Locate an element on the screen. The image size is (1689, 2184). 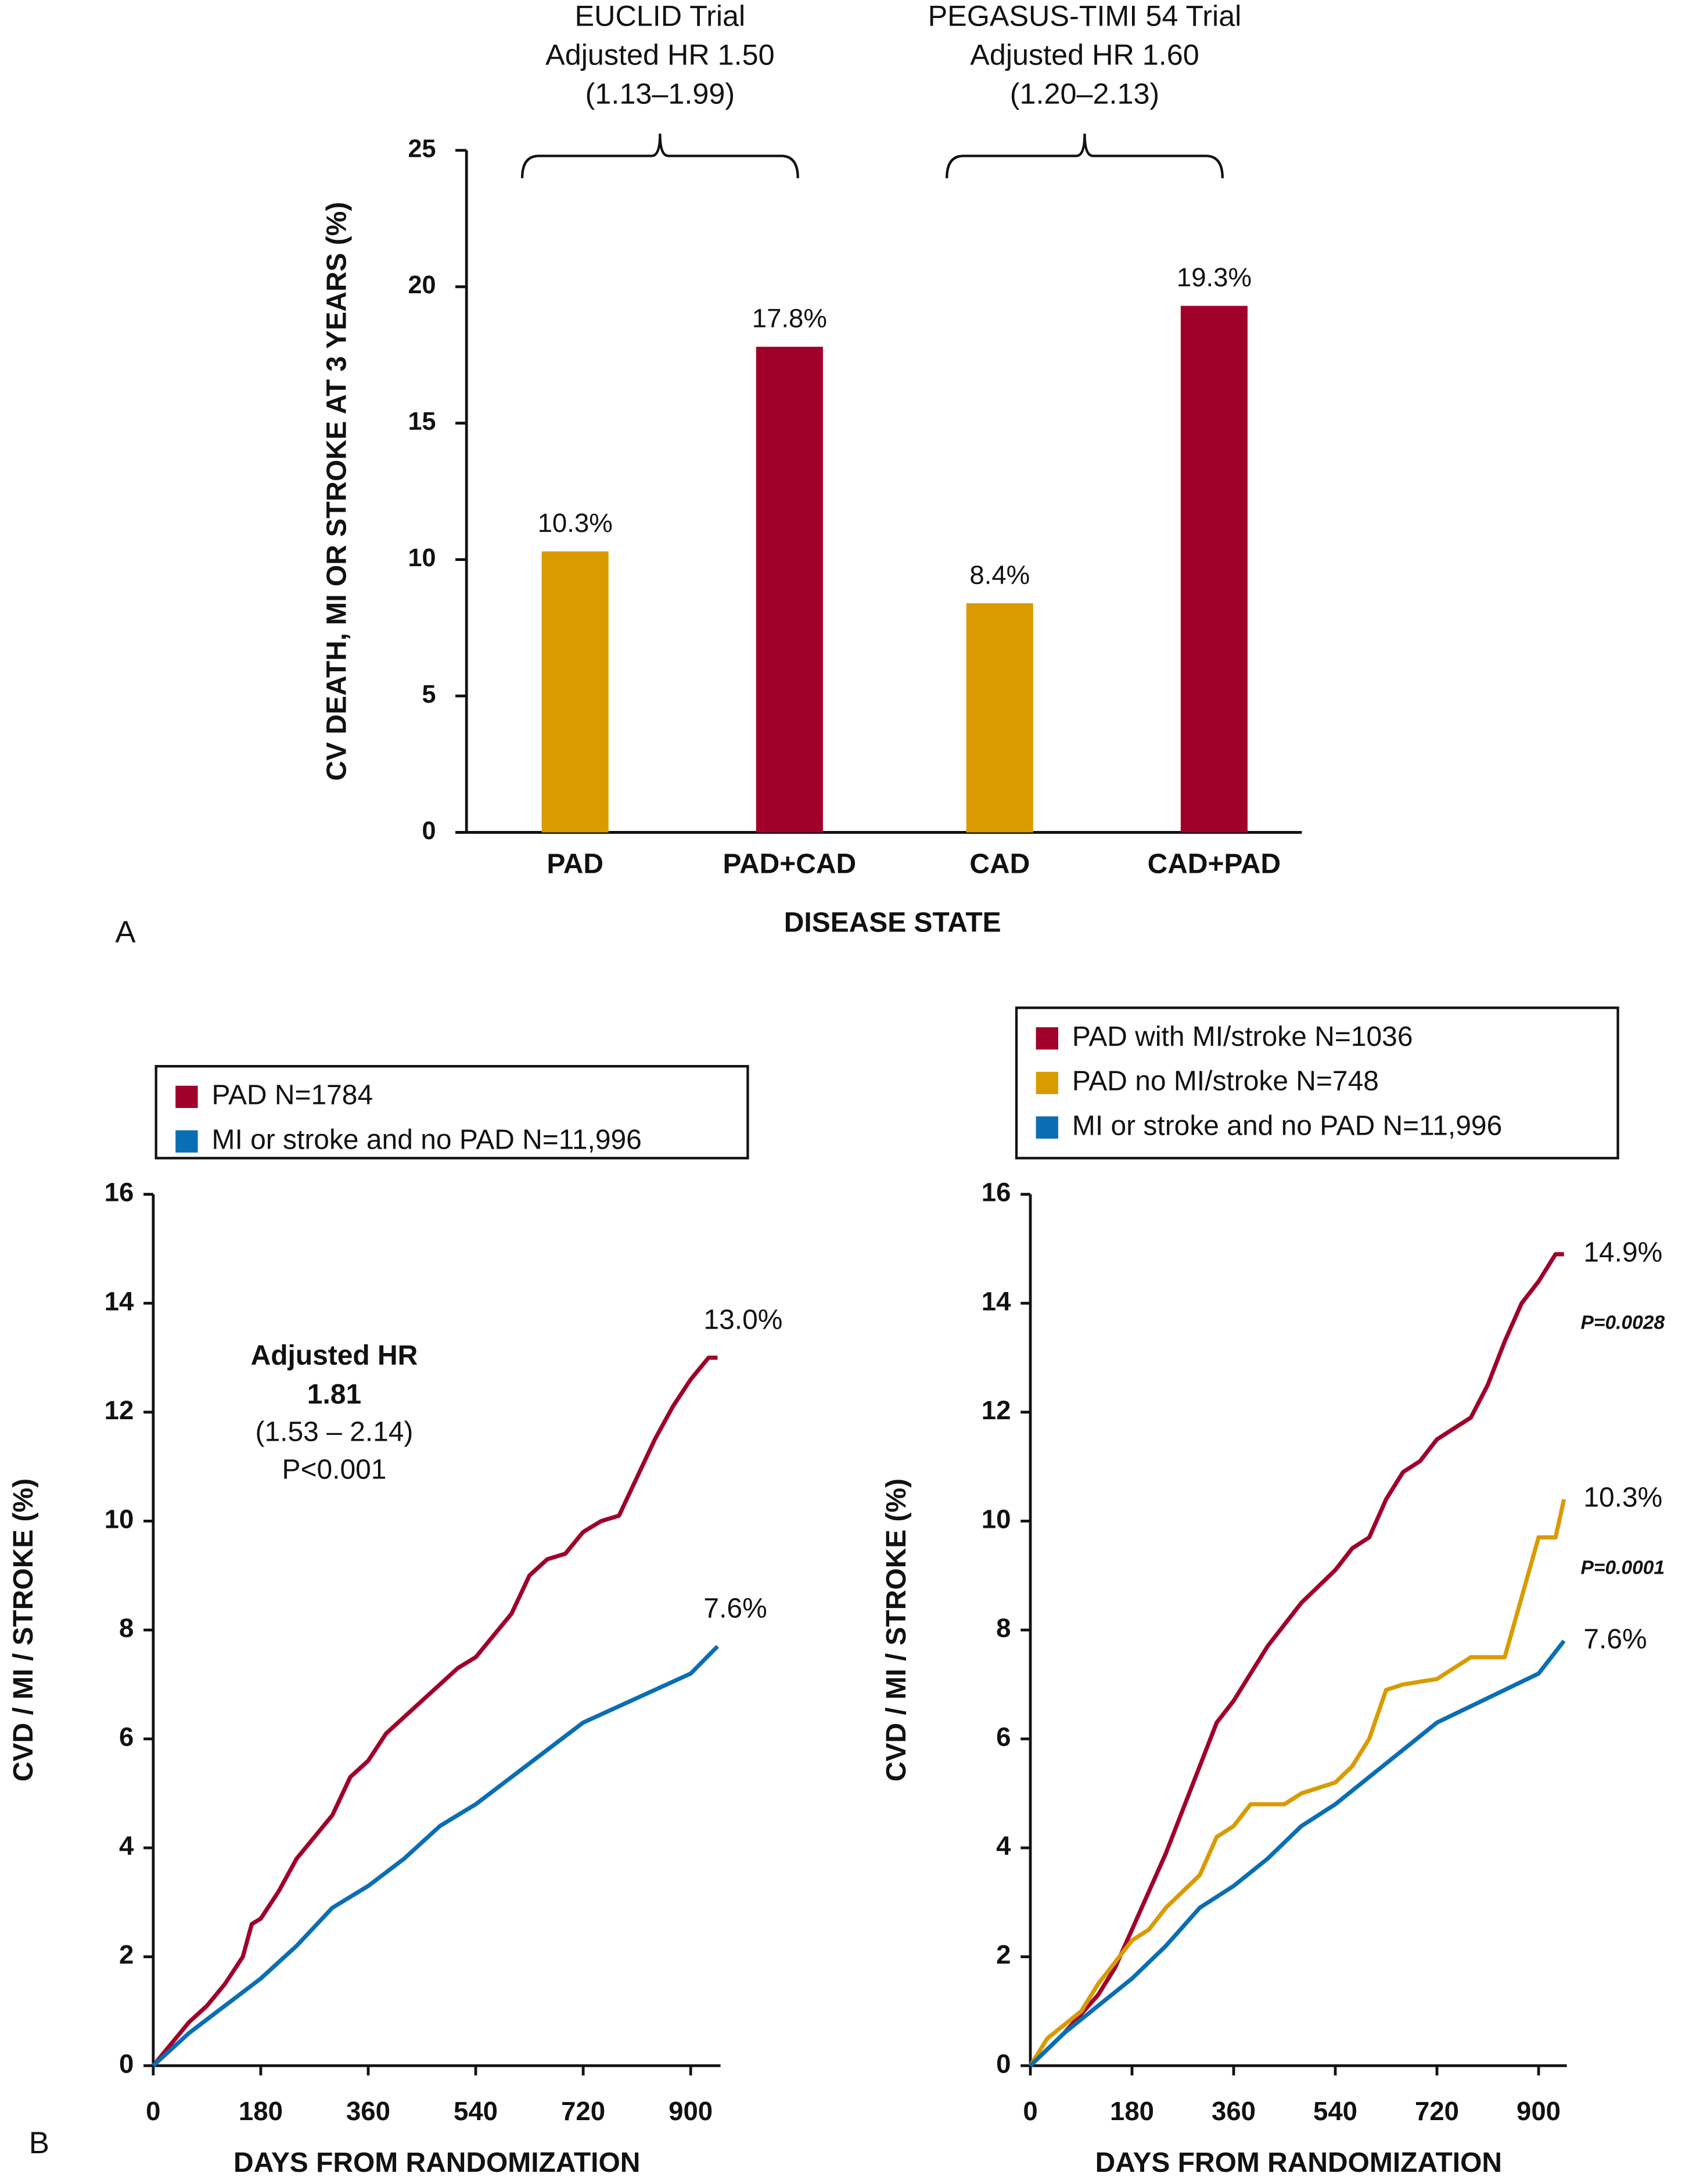
x-tick-label: CAD+PAD is located at coordinates (1214, 864).